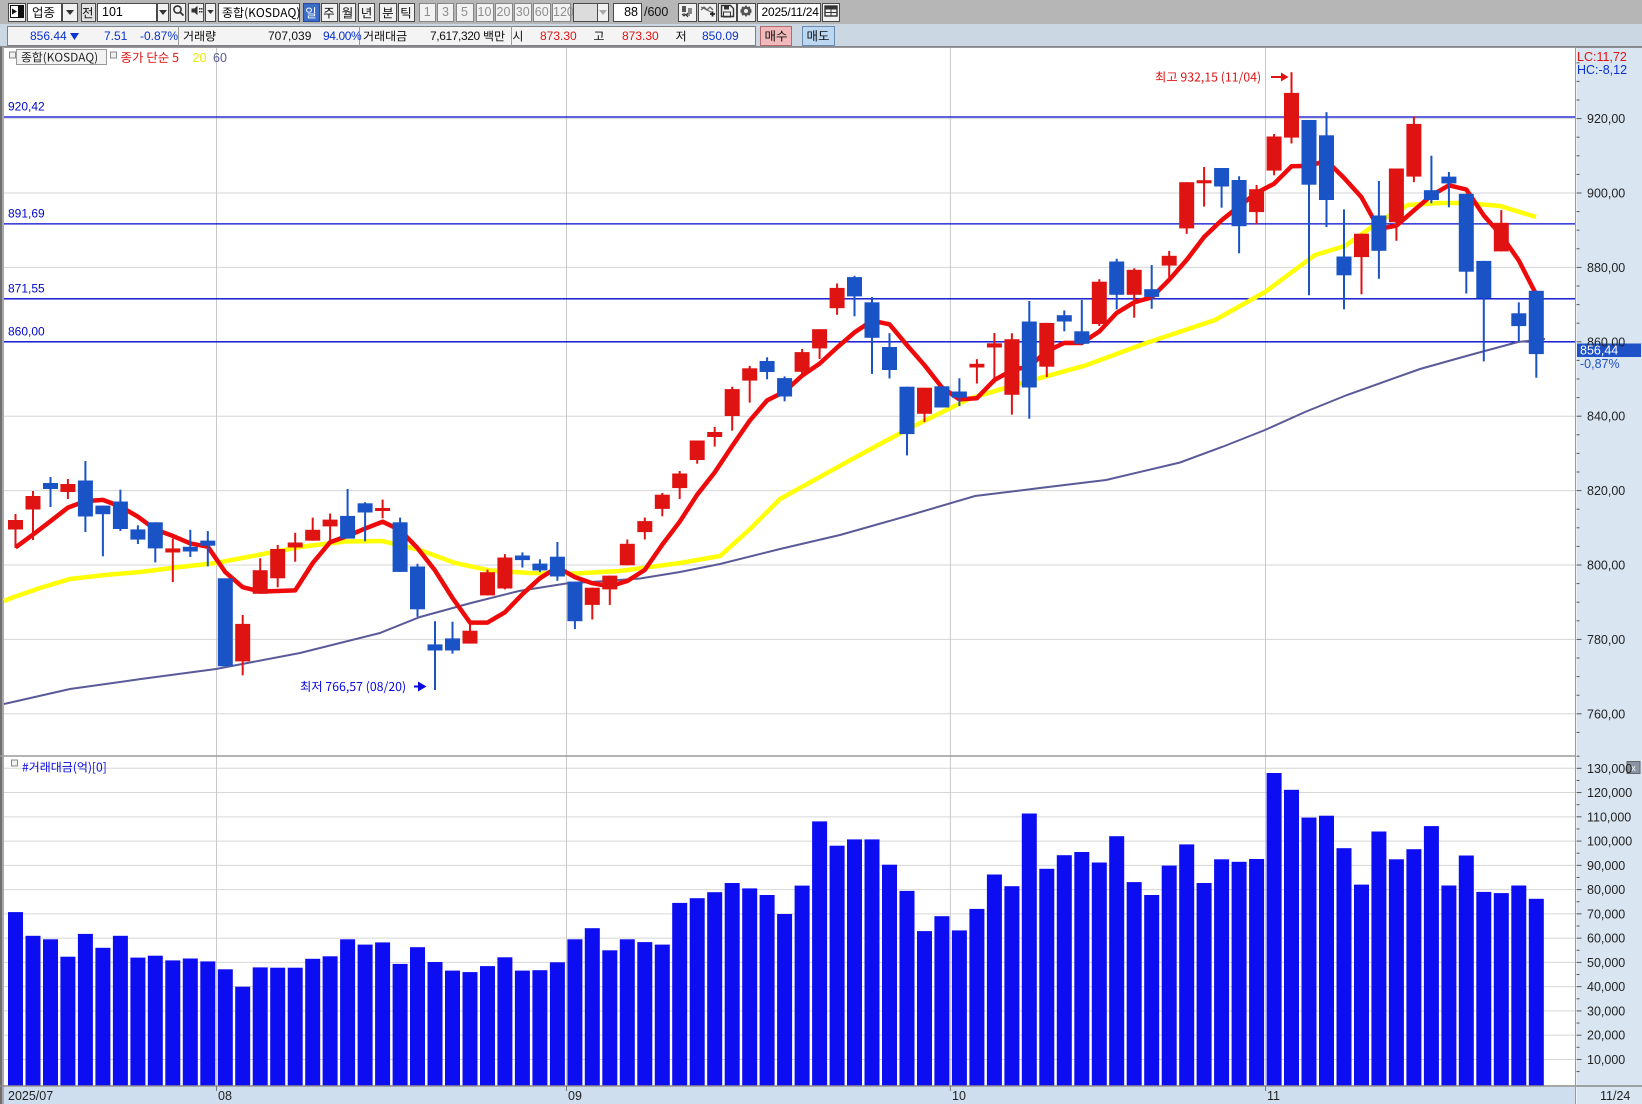 This screenshot has width=1642, height=1104. Describe the element at coordinates (1602, 57) in the screenshot. I see `svg-text: LC:11,72` at that location.